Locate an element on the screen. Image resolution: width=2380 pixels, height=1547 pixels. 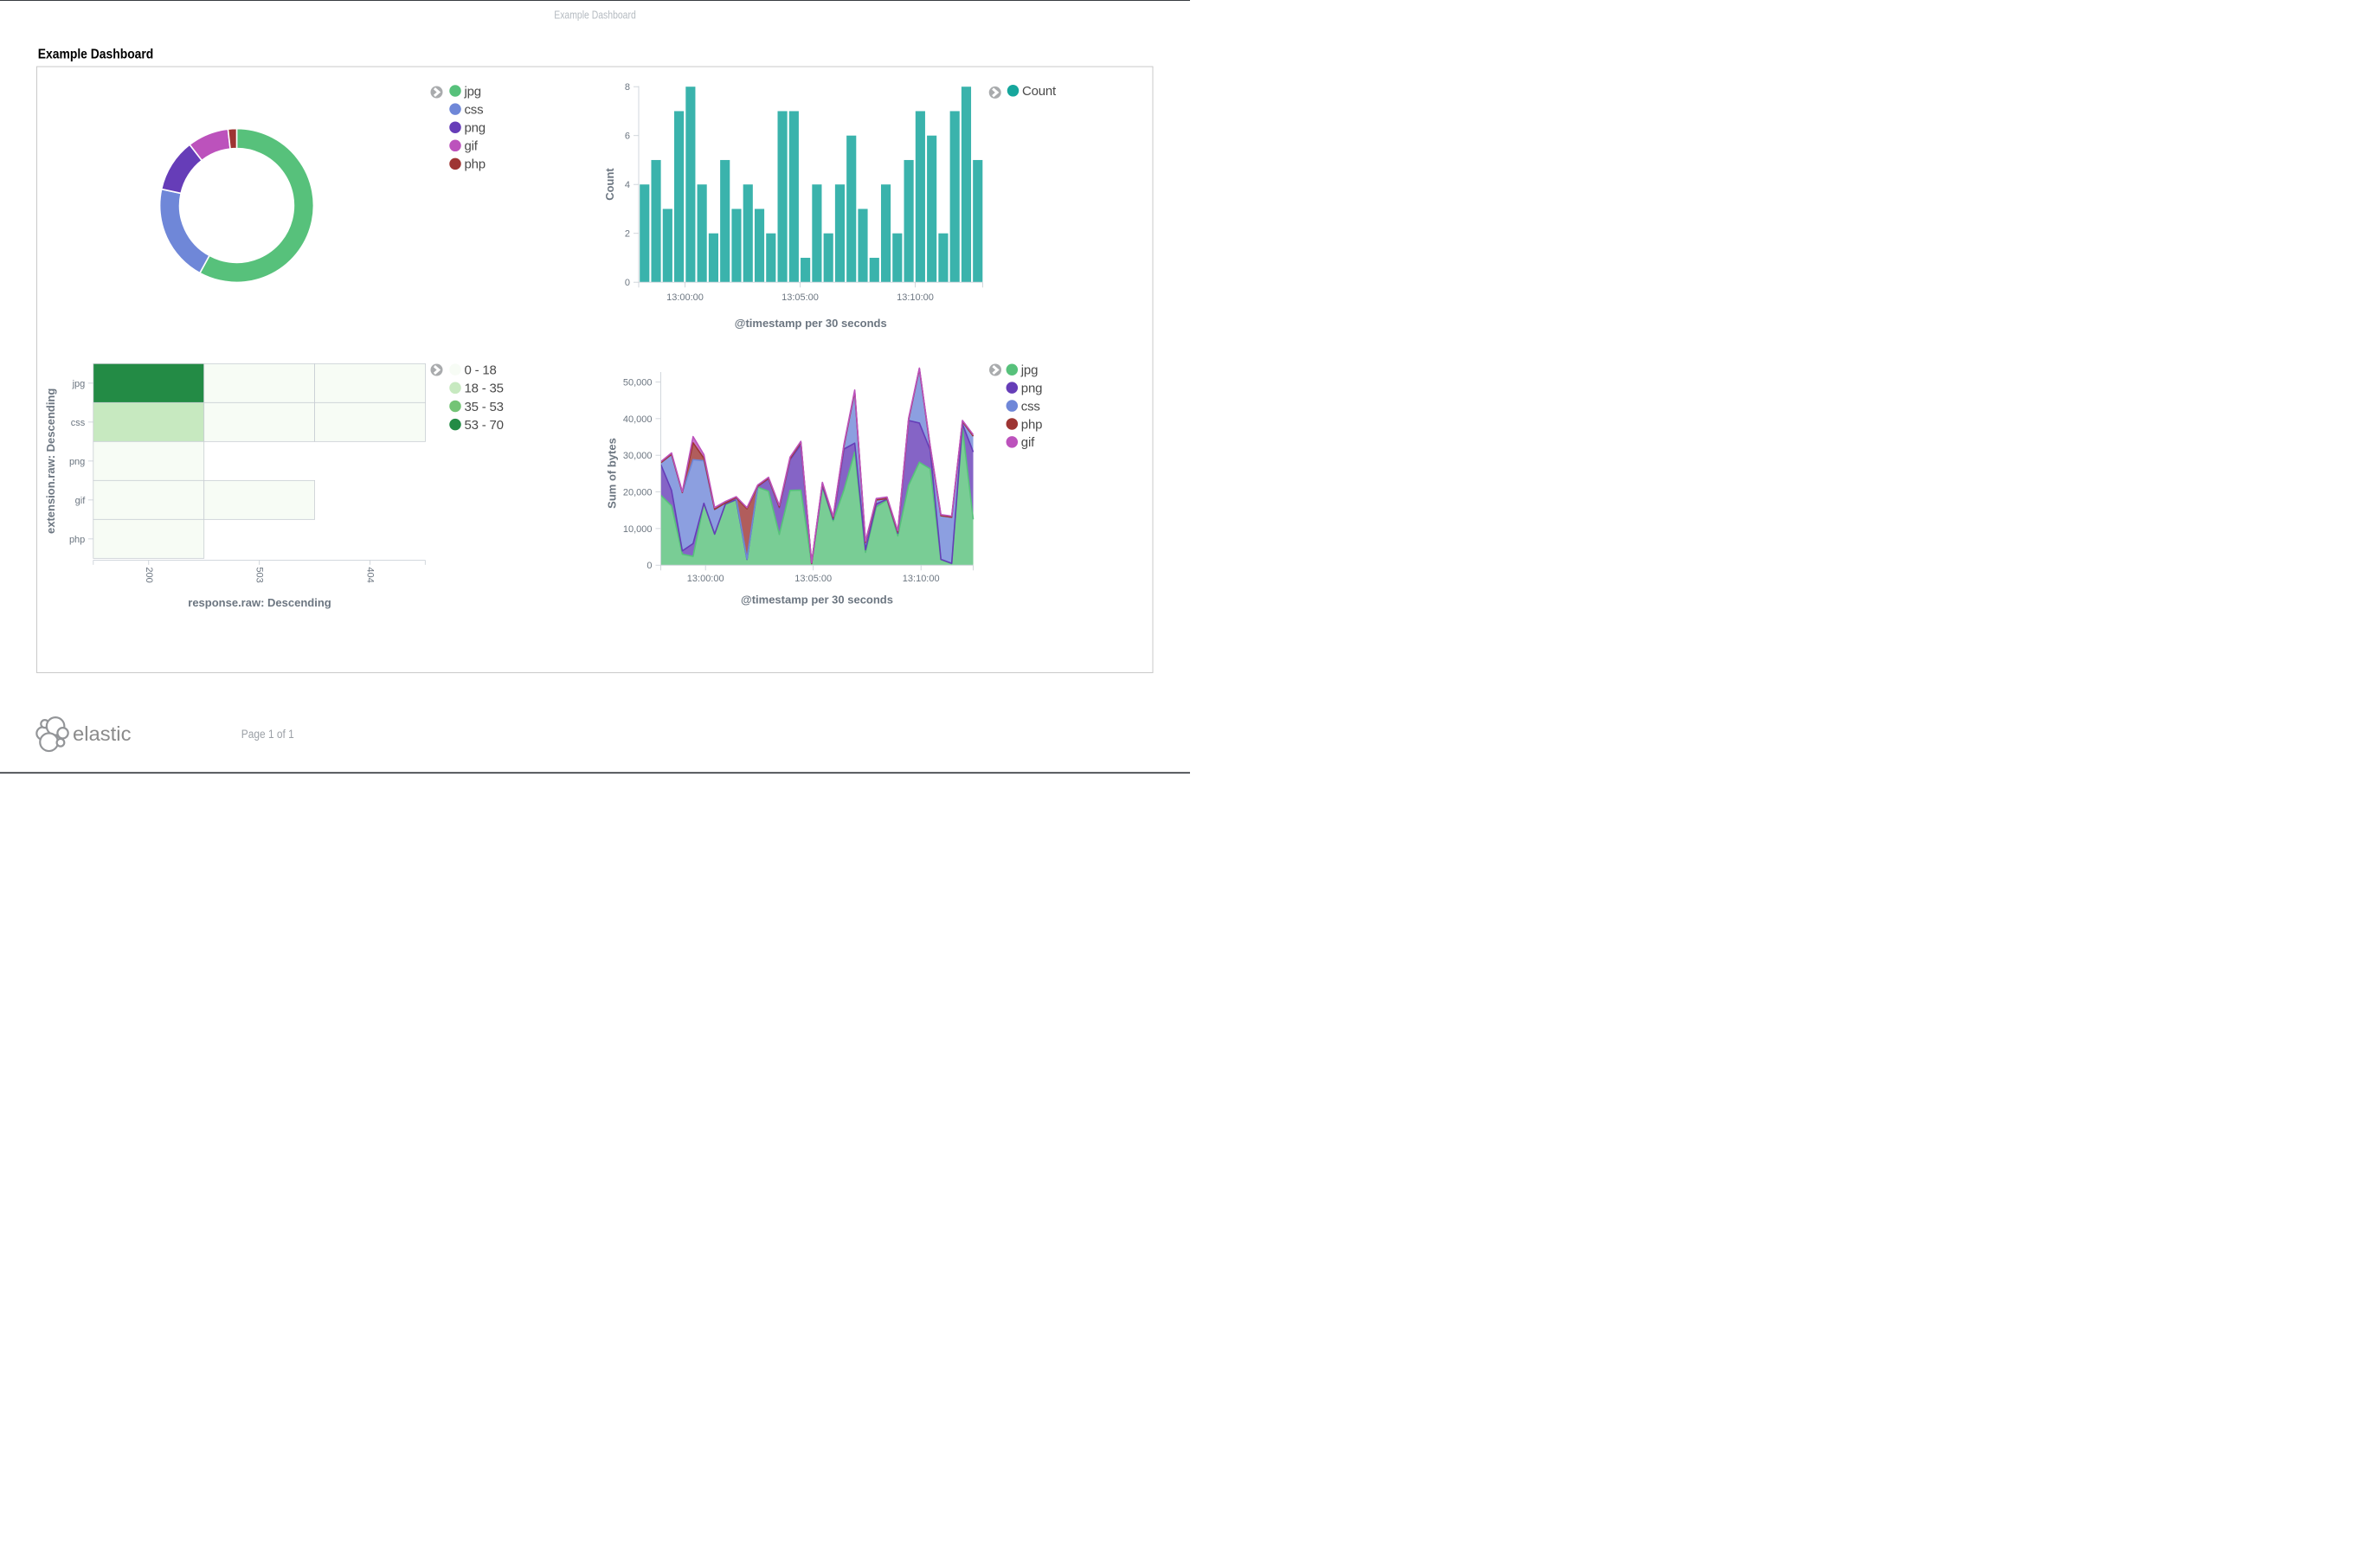
svg-text: 53 - 70 is located at coordinates (484, 425).